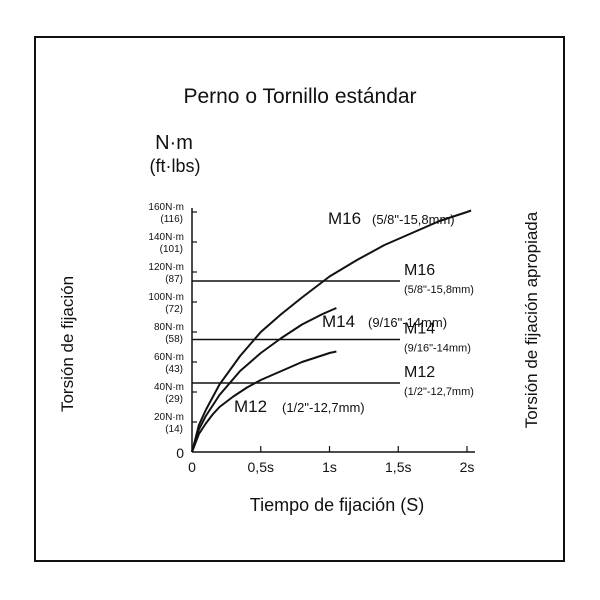 The image size is (600, 600). I want to click on y-tick-alt-label: (116), so click(171, 219).